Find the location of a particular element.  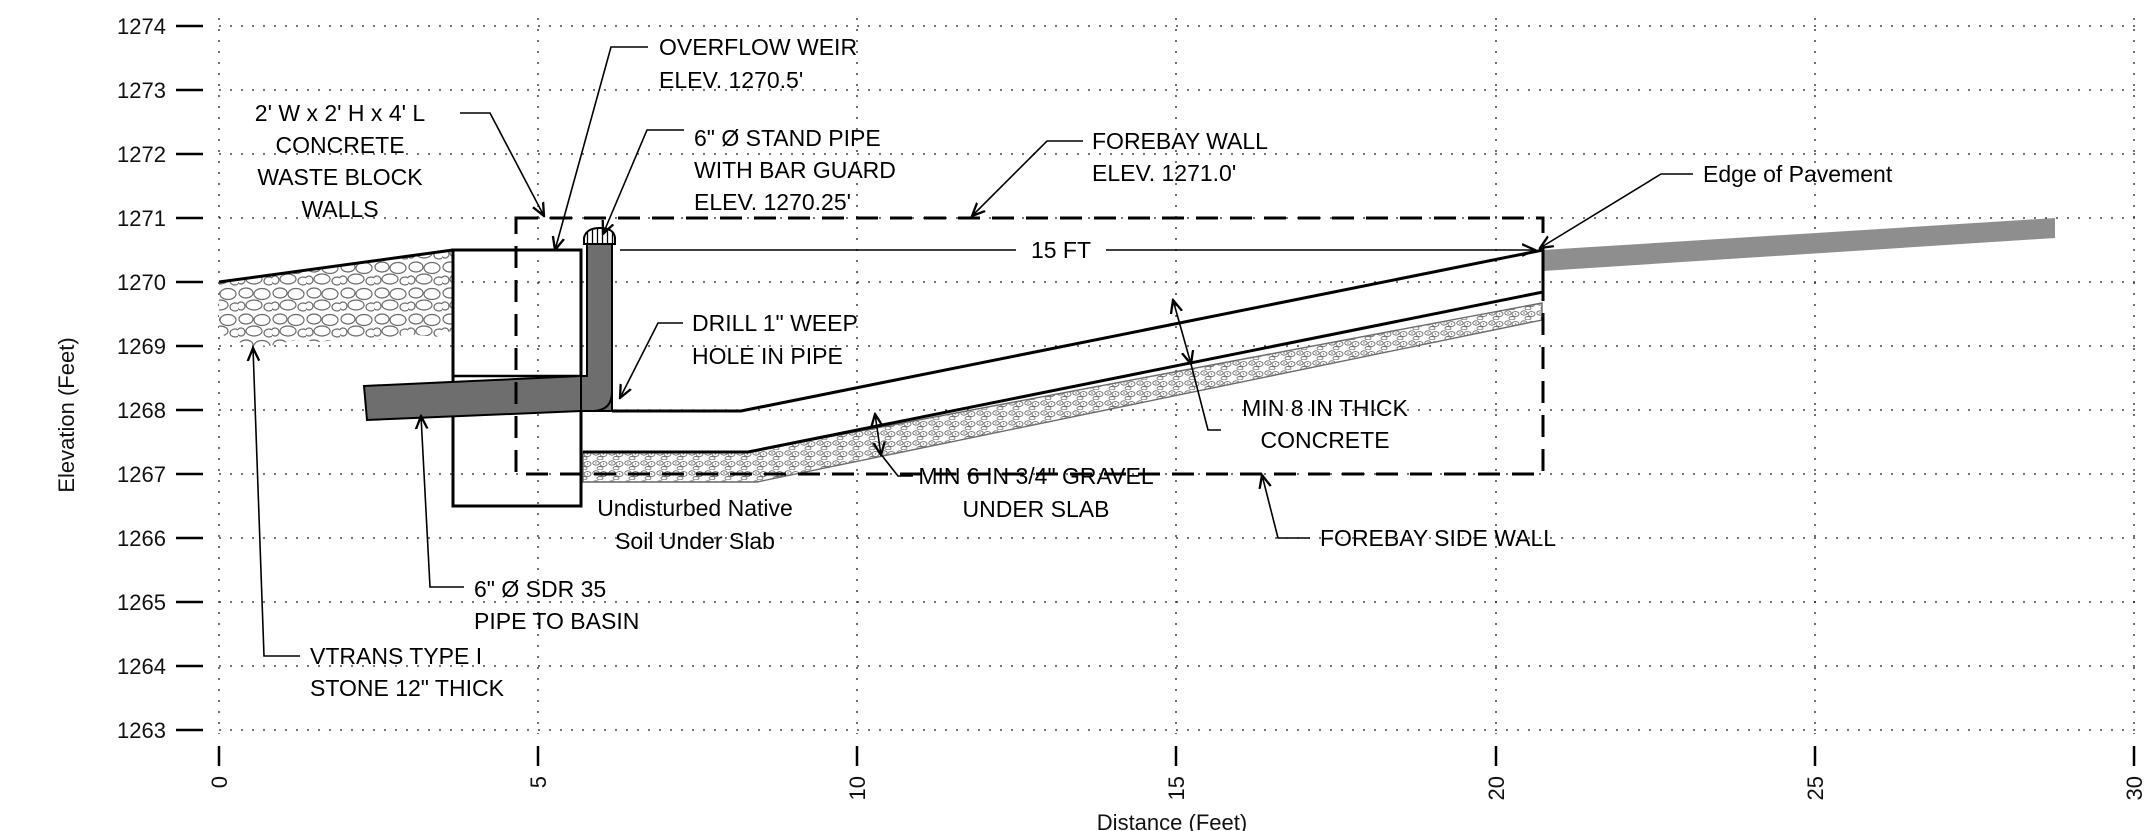

y-tick-label: 1263 is located at coordinates (141, 730).